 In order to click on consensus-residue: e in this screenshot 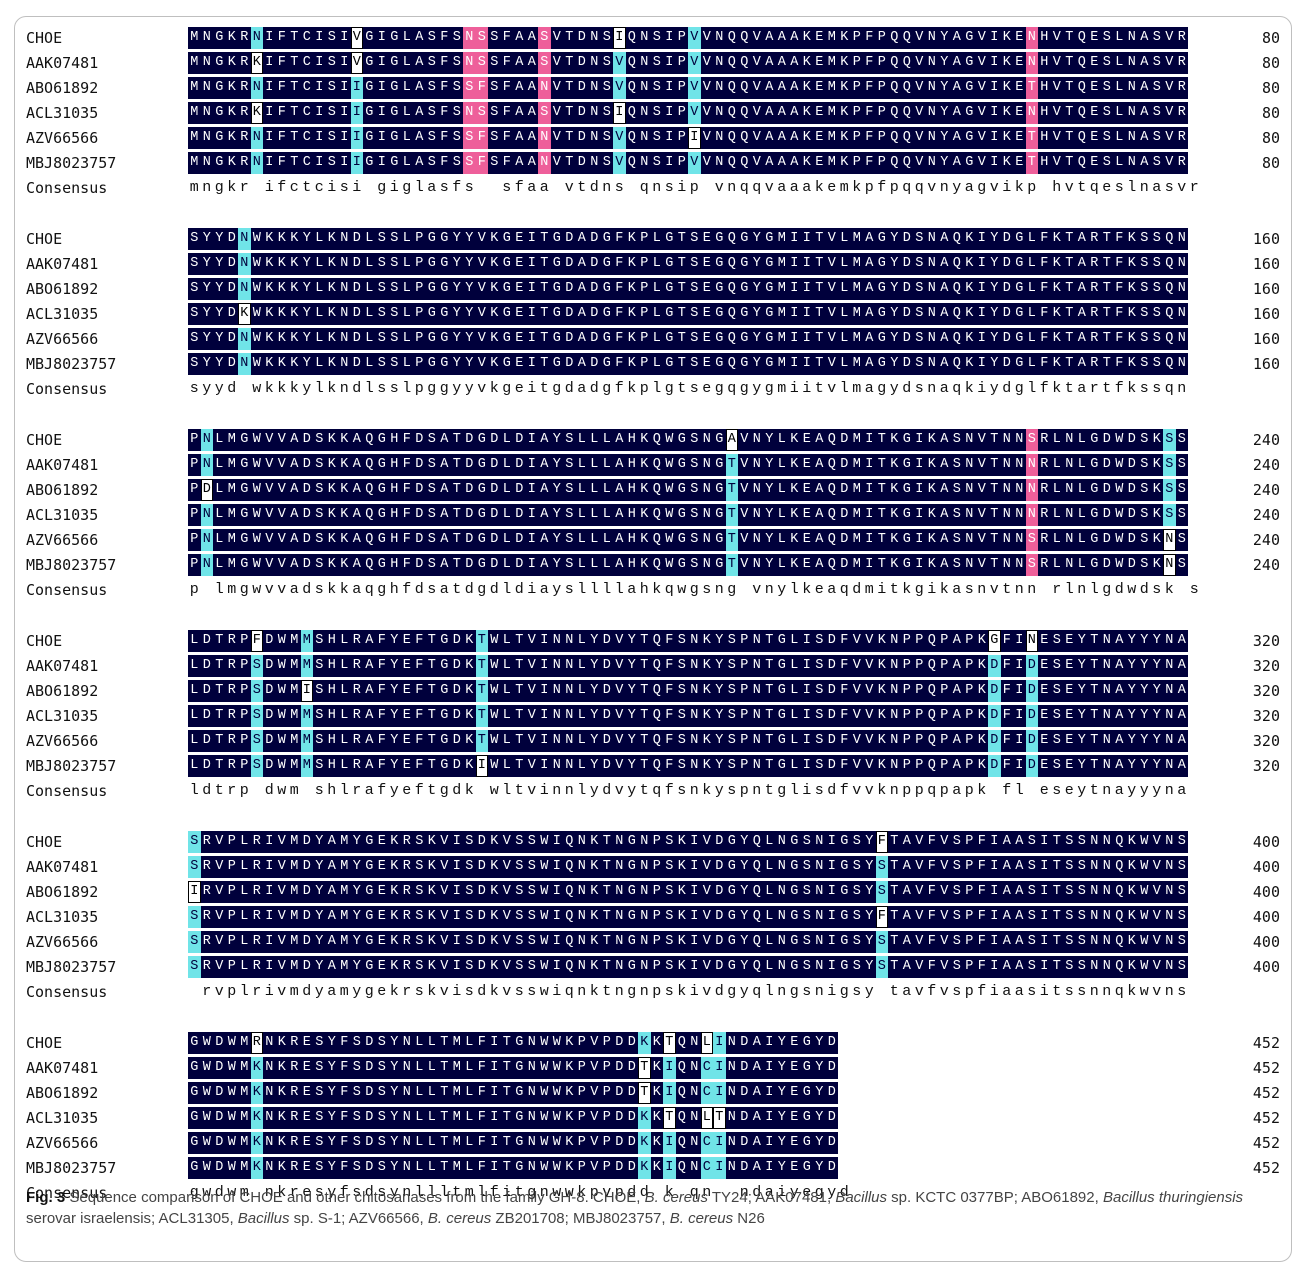, I will do `click(832, 187)`.